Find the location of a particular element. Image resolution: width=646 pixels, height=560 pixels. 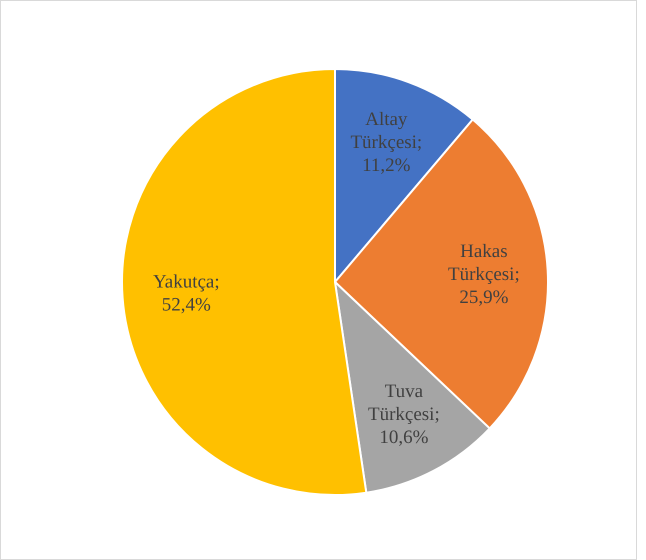

slice-label: Altay Türkçesi; 11,2% is located at coordinates (386, 142).